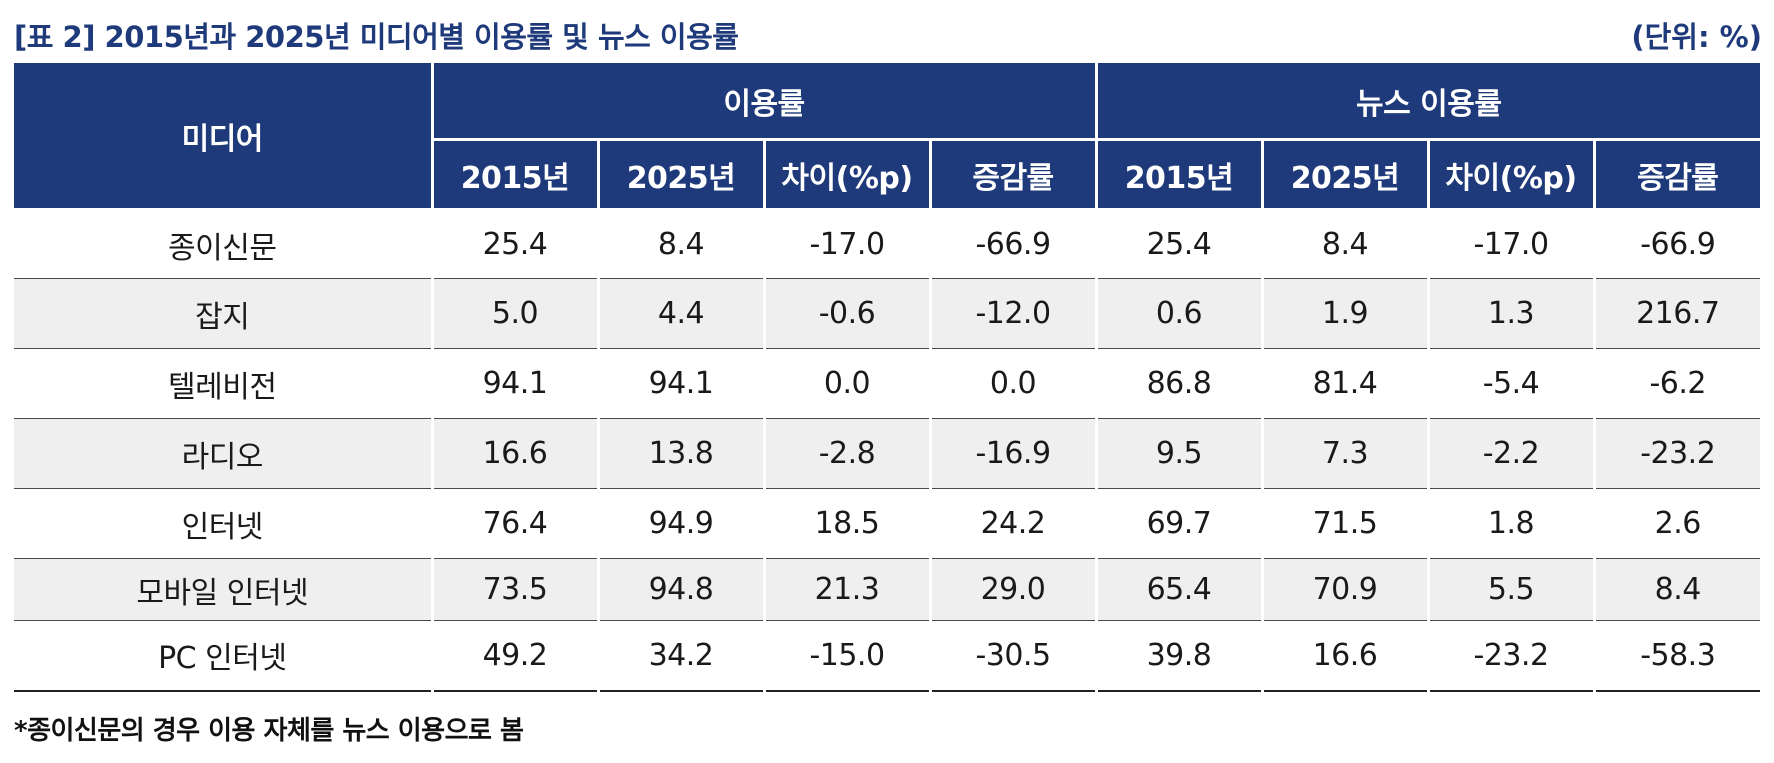  Describe the element at coordinates (224, 656) in the screenshot. I see `row-media-label: PC 인터넷` at that location.